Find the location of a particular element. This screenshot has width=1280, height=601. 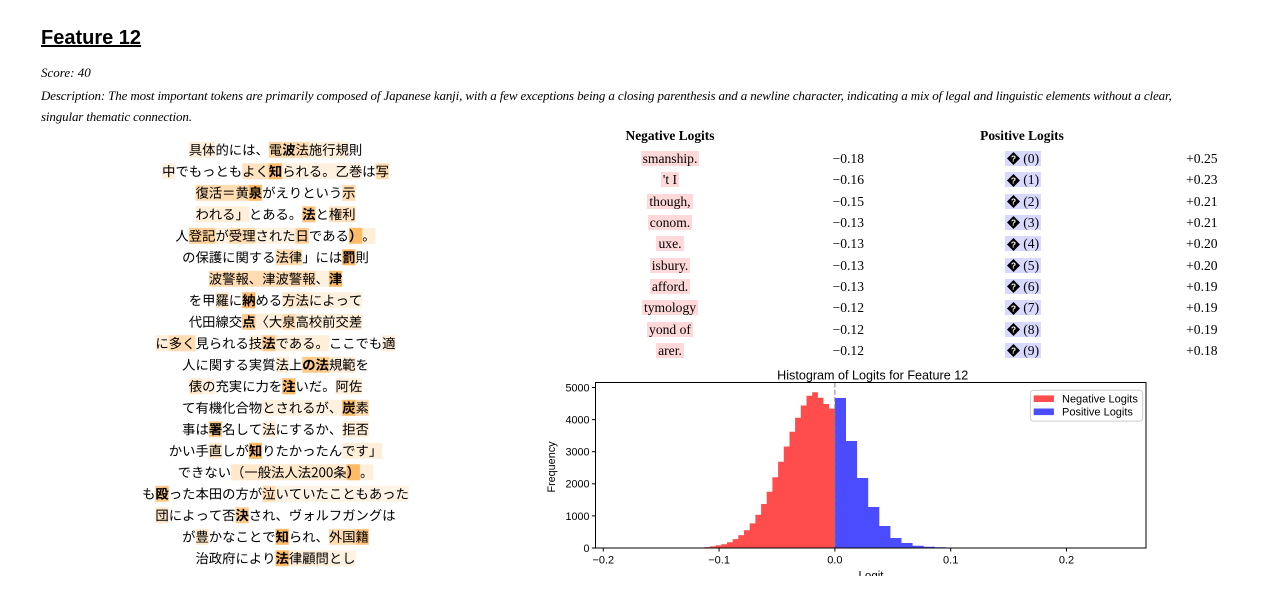

svg-text: Logit is located at coordinates (872, 574).